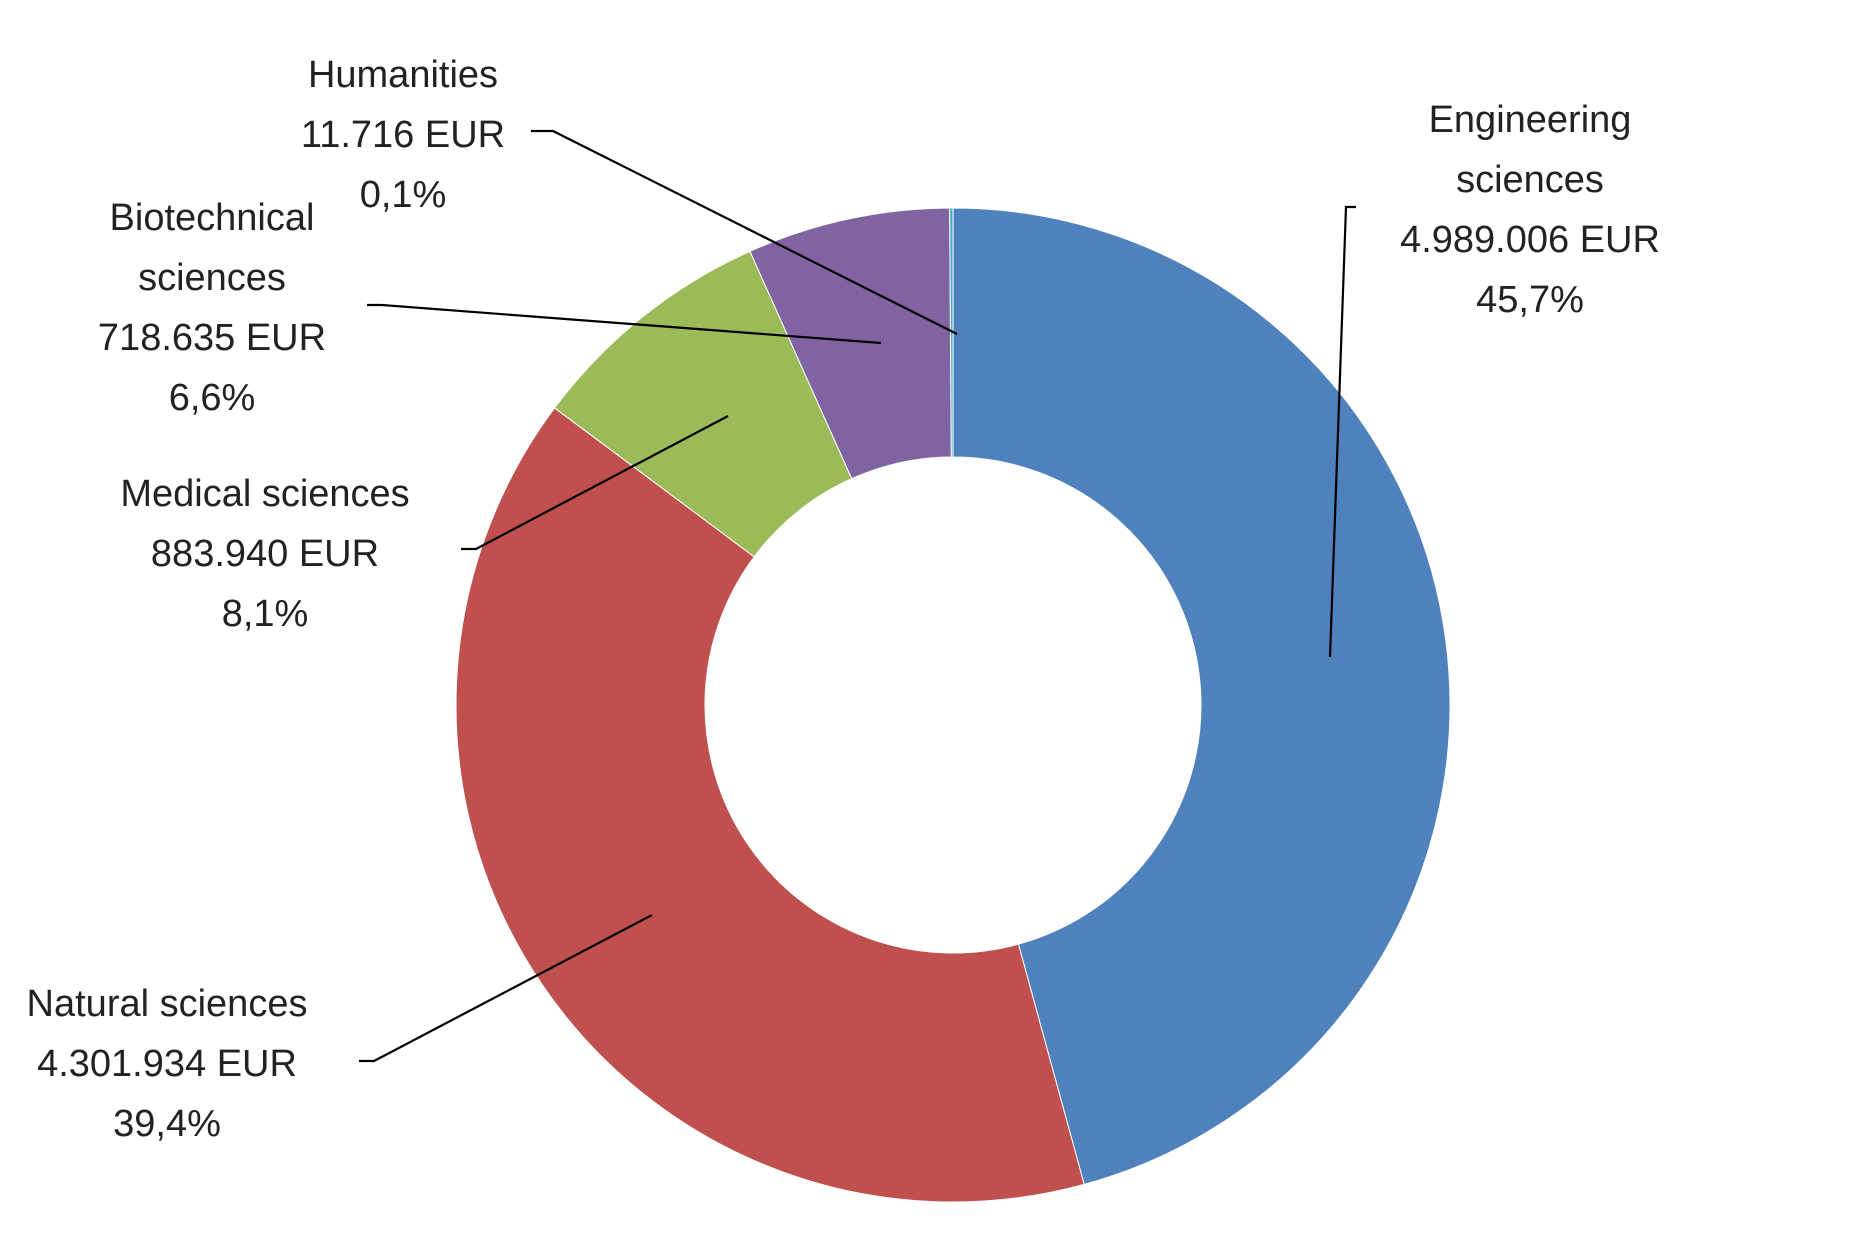  Describe the element at coordinates (212, 308) in the screenshot. I see `data-label-biotechnical-sciences: Biotechnical sciences 718.635 EUR 6,6%` at that location.